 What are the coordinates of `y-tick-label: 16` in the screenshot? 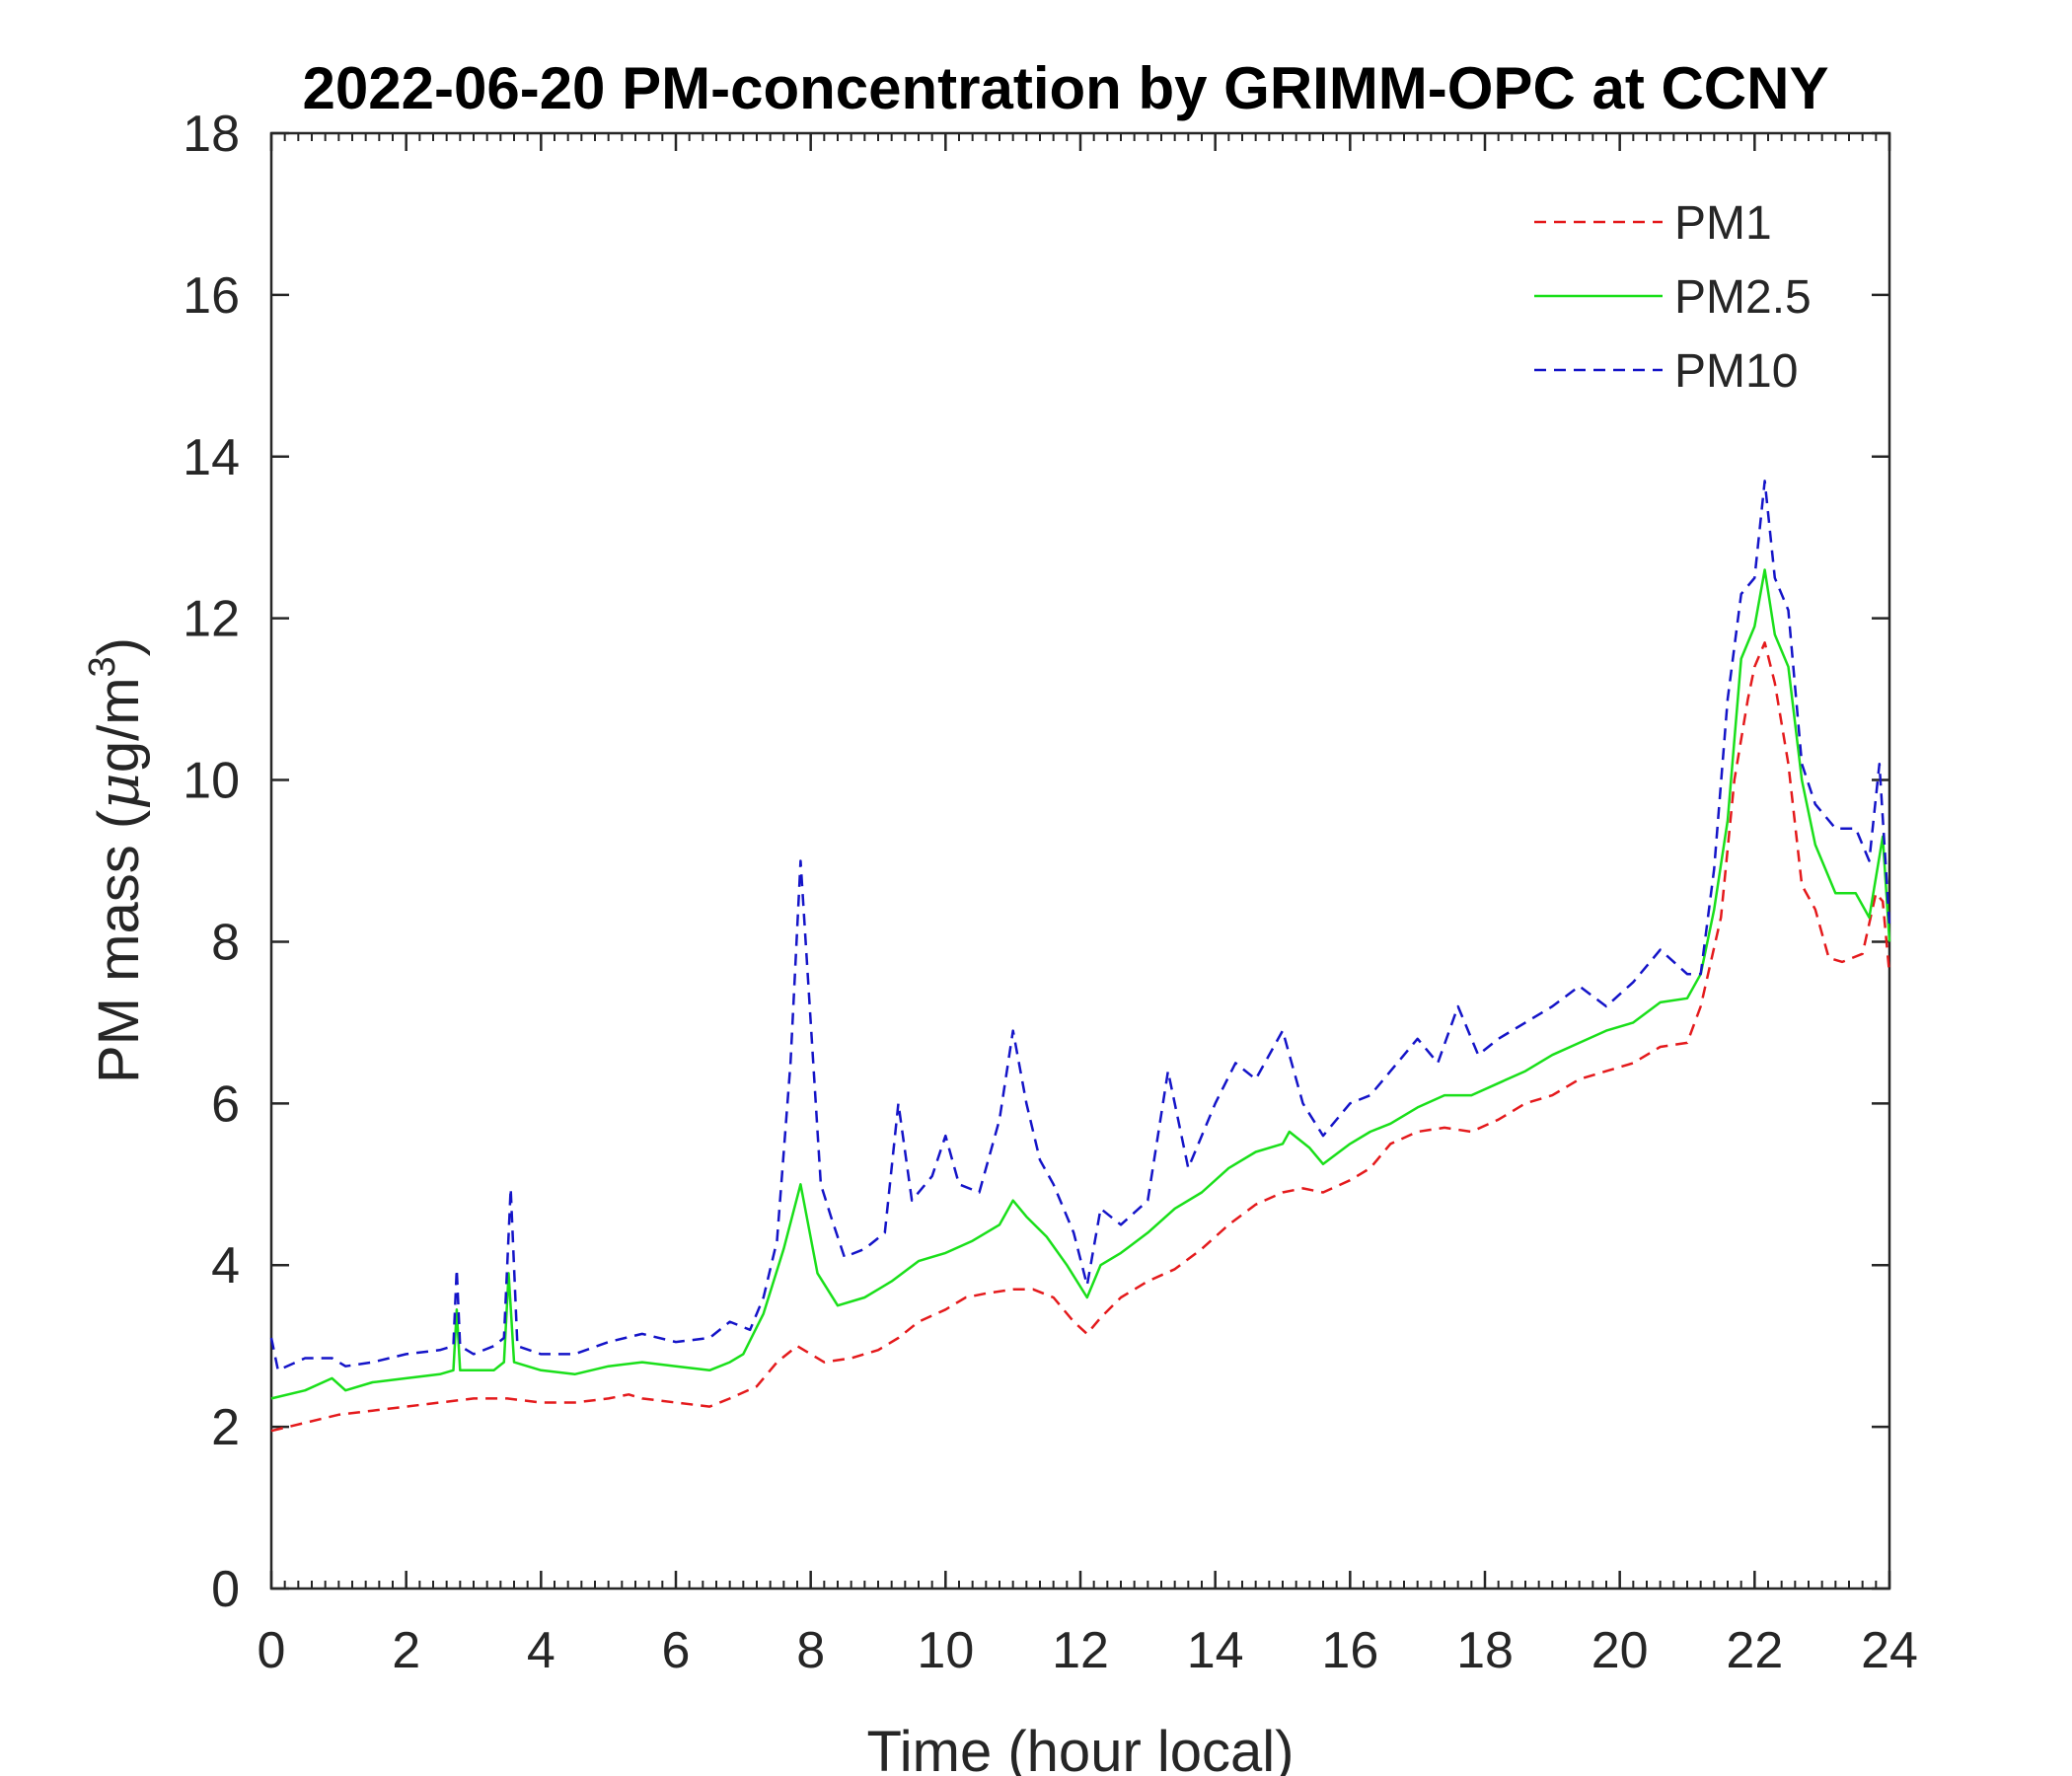 It's located at (212, 296).